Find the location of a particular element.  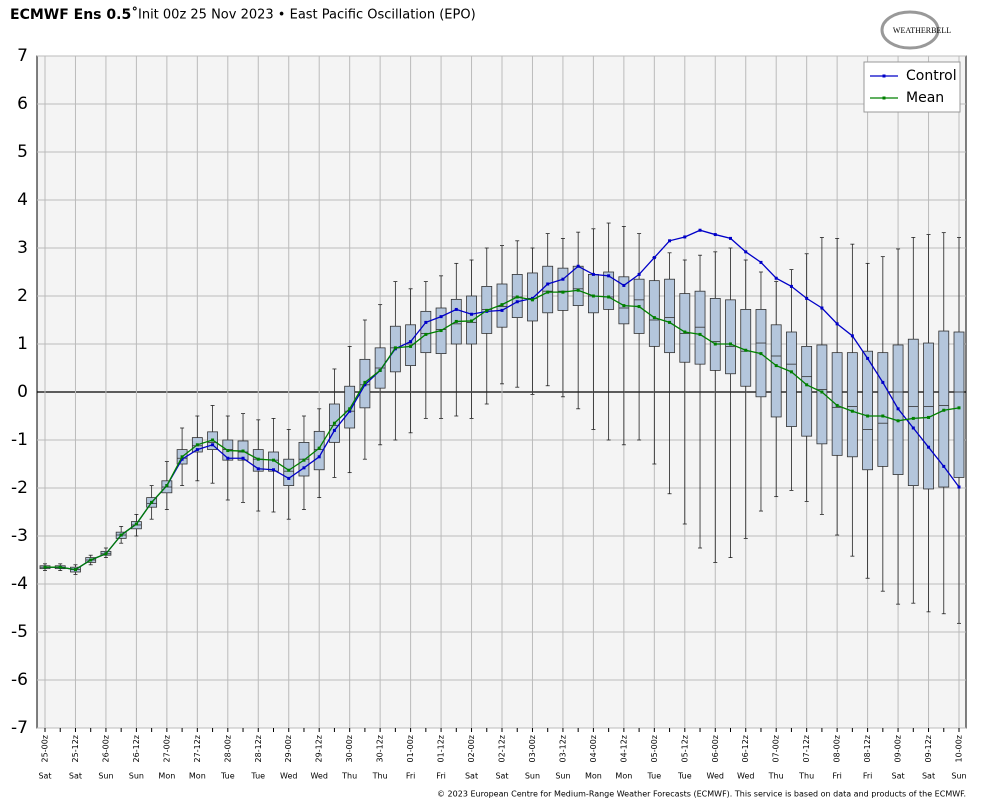

y-tick-label: 2 is located at coordinates (22, 296).